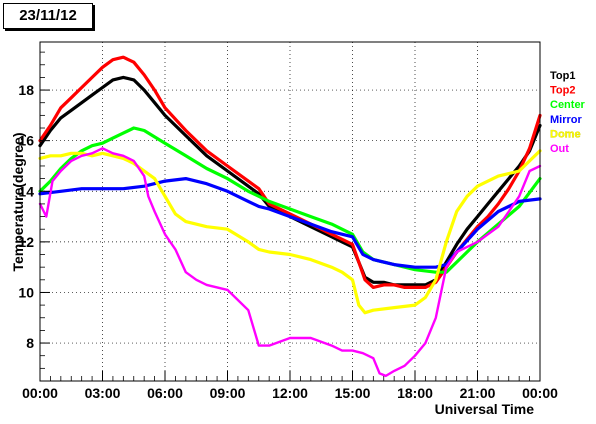 The width and height of the screenshot is (596, 424). I want to click on y-tick-label: 8, so click(30, 343).